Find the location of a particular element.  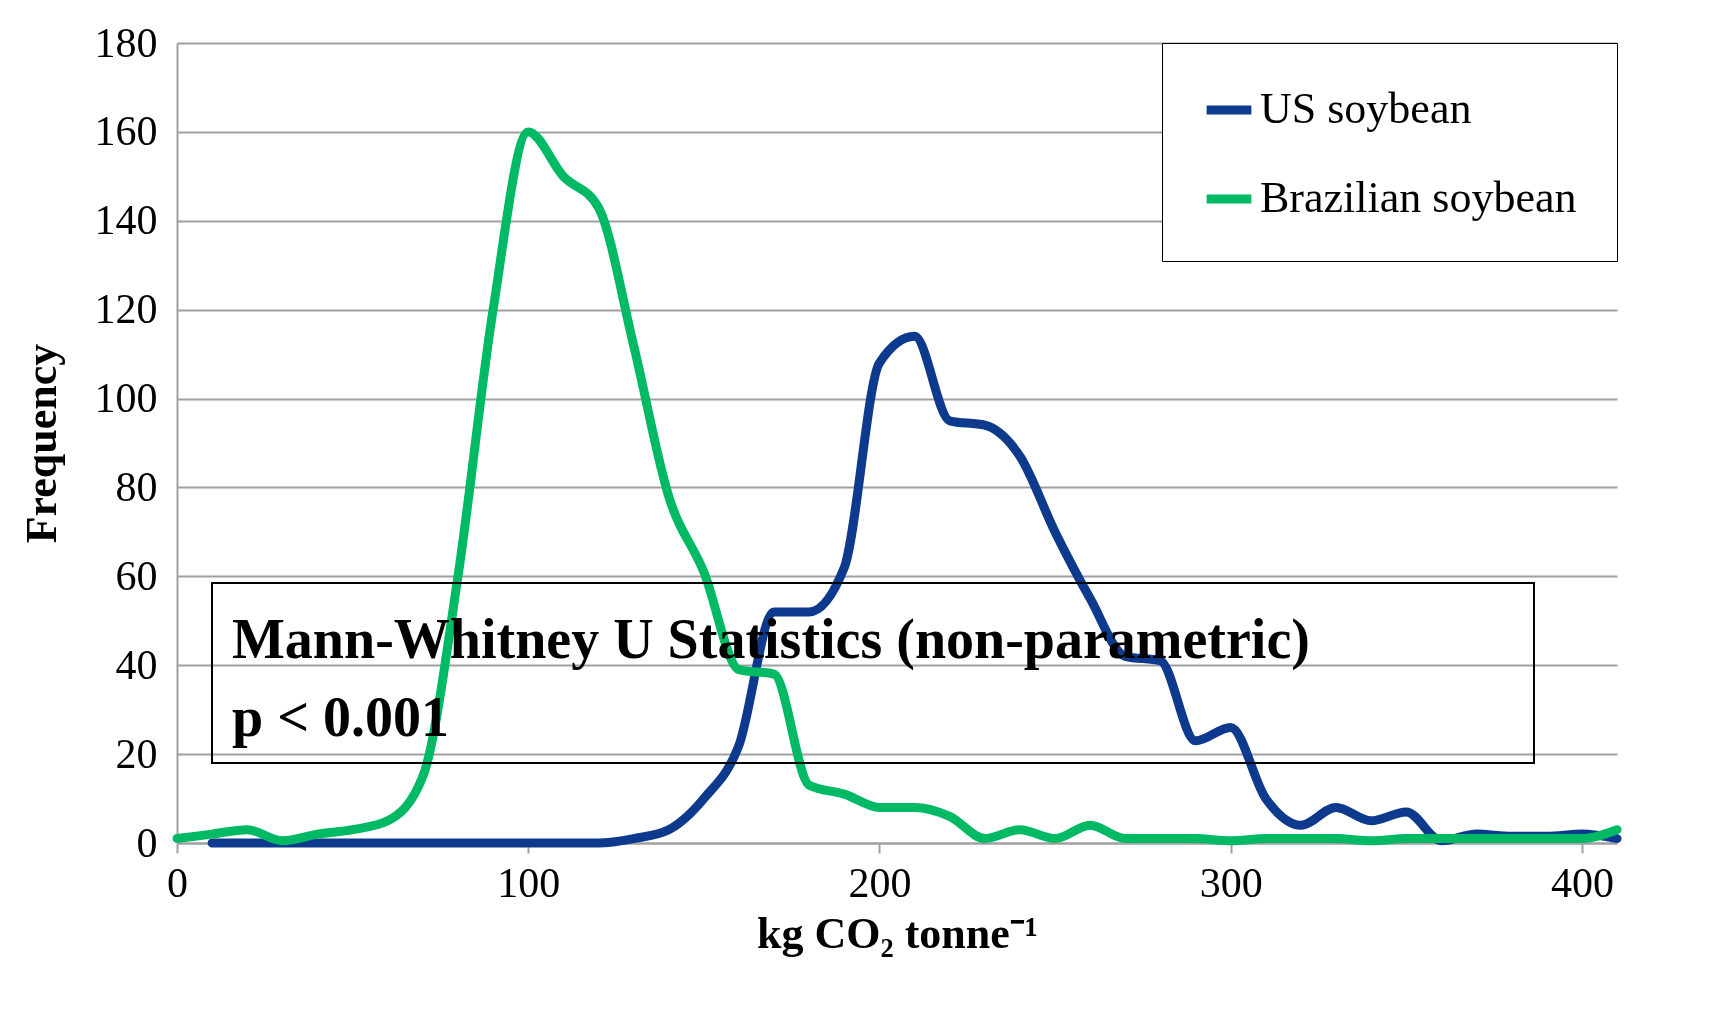

y-tick-label: 100 is located at coordinates (126, 398).